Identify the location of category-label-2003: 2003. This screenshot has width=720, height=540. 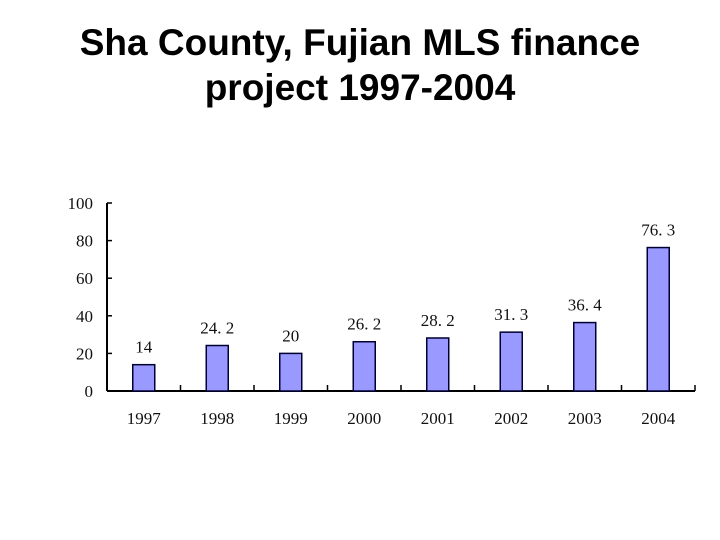
(585, 418).